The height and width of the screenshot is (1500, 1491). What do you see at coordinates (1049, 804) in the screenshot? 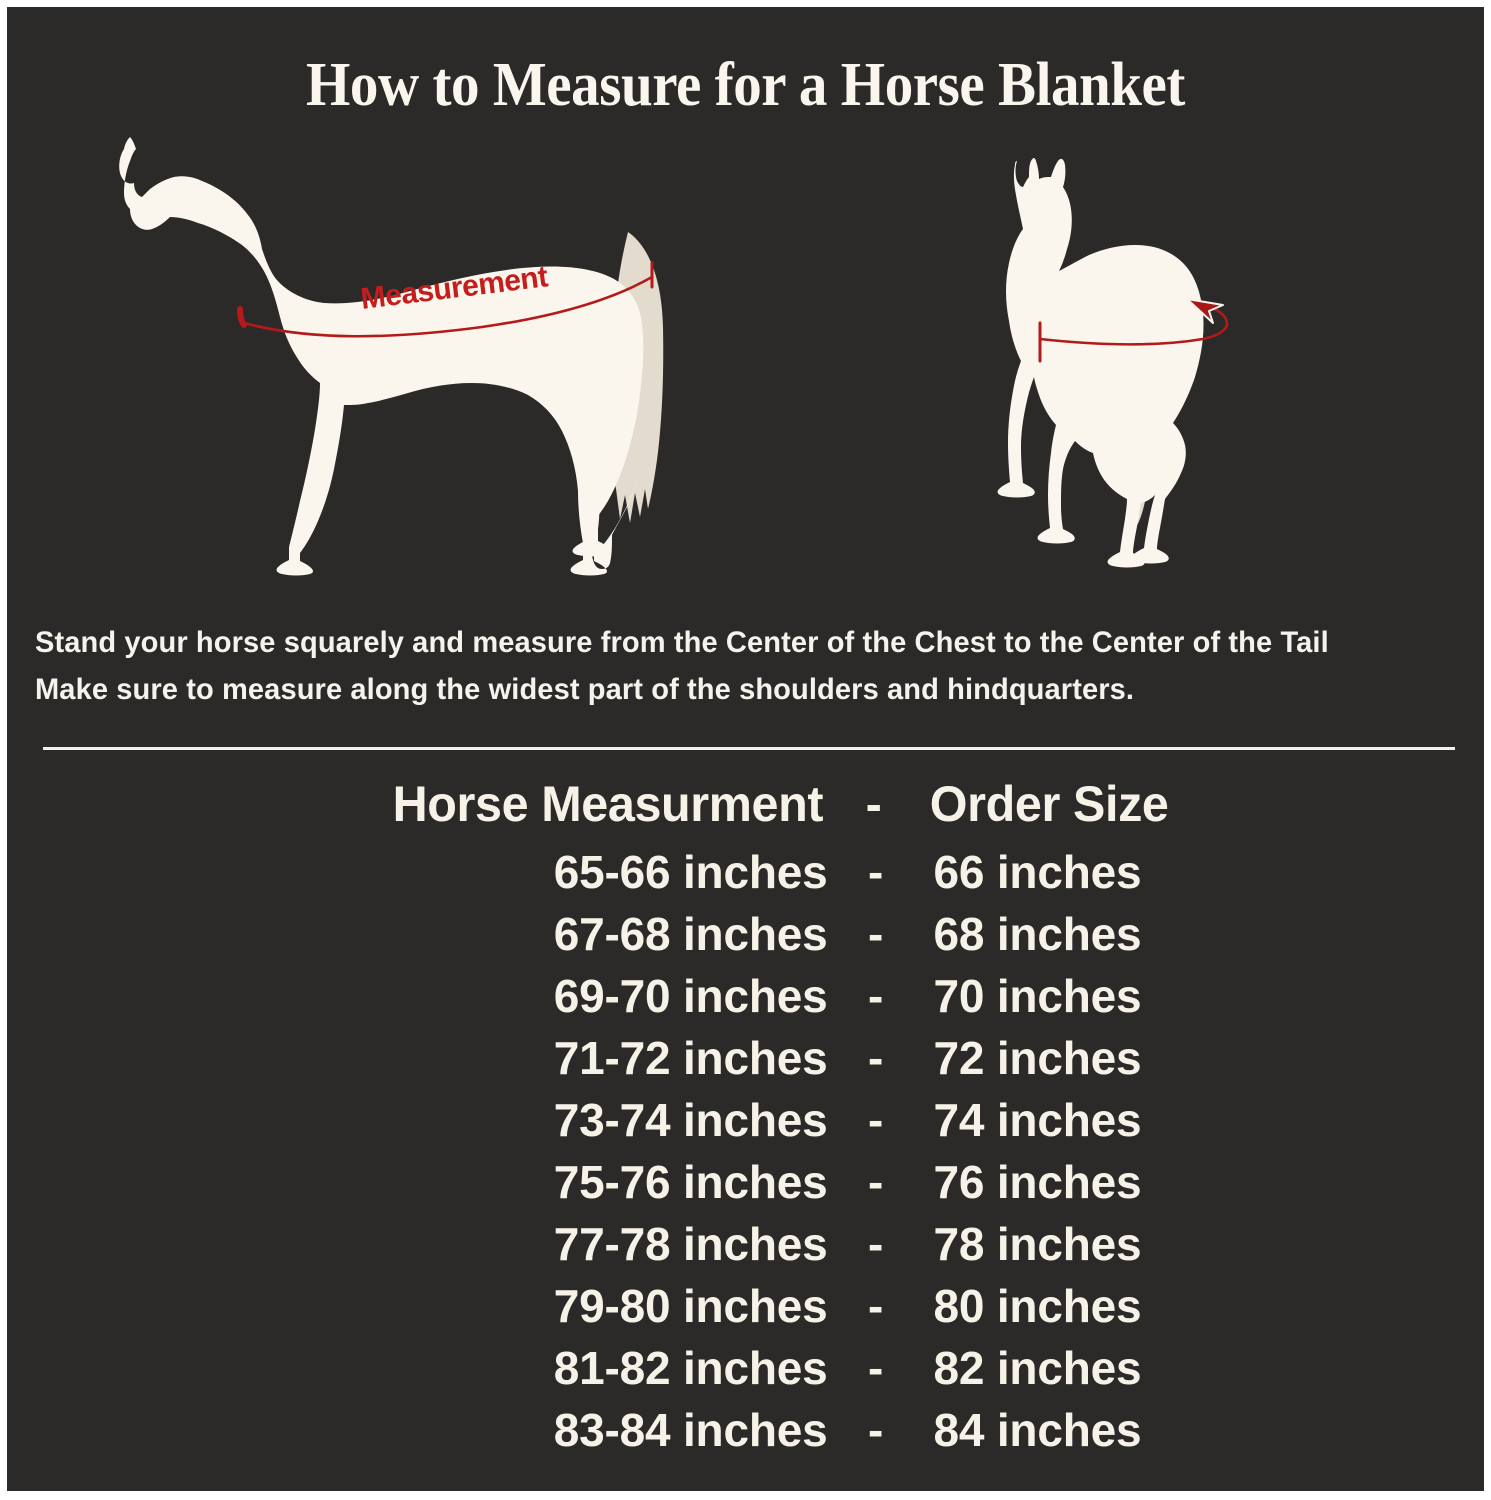
I see `header-order-size: Order Size` at bounding box center [1049, 804].